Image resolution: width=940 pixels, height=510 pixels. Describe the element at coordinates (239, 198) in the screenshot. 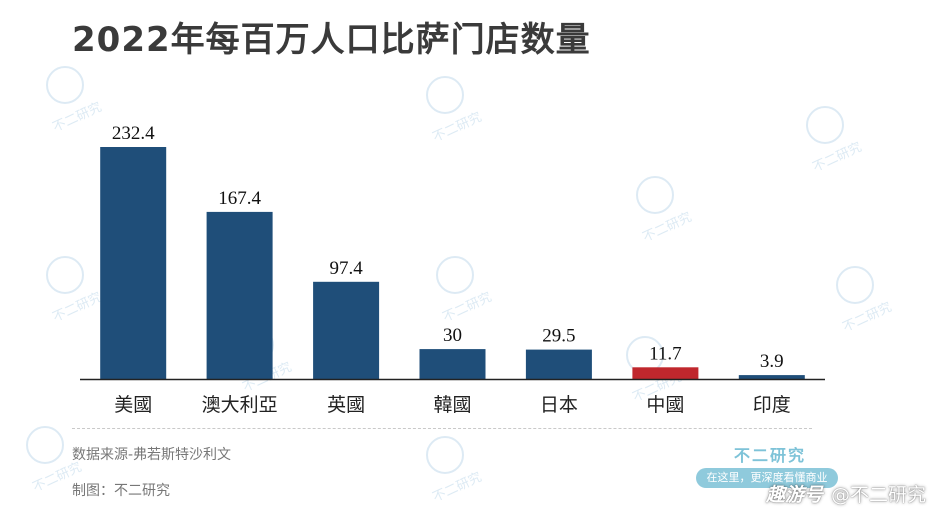

I see `value-label-澳大利亞: 167.4` at that location.